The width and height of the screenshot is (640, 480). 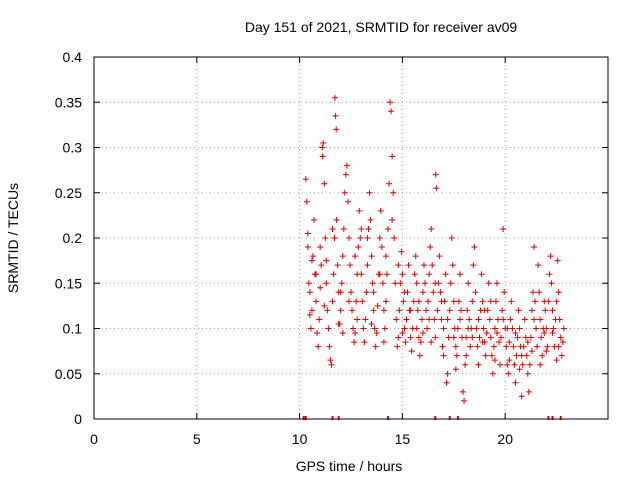 What do you see at coordinates (73, 57) in the screenshot?
I see `y-tick-label: 0.4` at bounding box center [73, 57].